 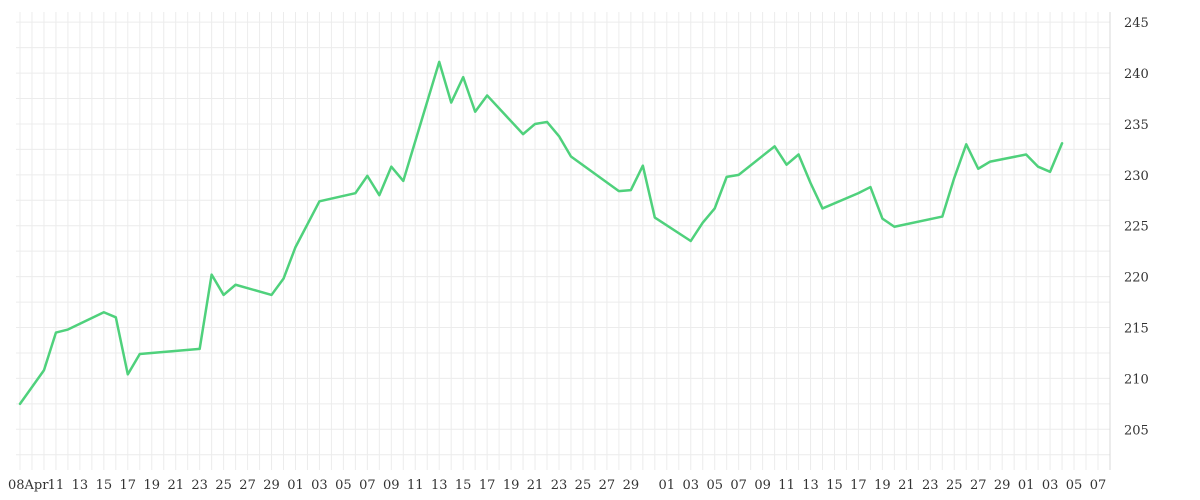 What do you see at coordinates (1136, 125) in the screenshot?
I see `y-tick-label: 235` at bounding box center [1136, 125].